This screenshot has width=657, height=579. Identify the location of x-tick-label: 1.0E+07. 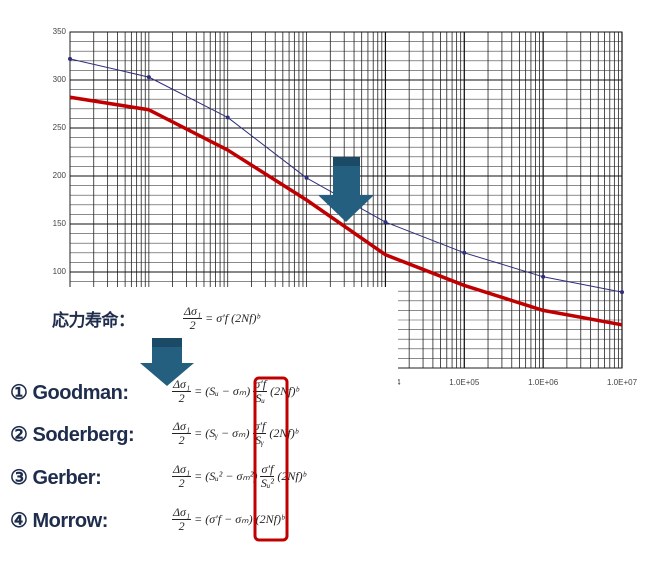
(622, 382).